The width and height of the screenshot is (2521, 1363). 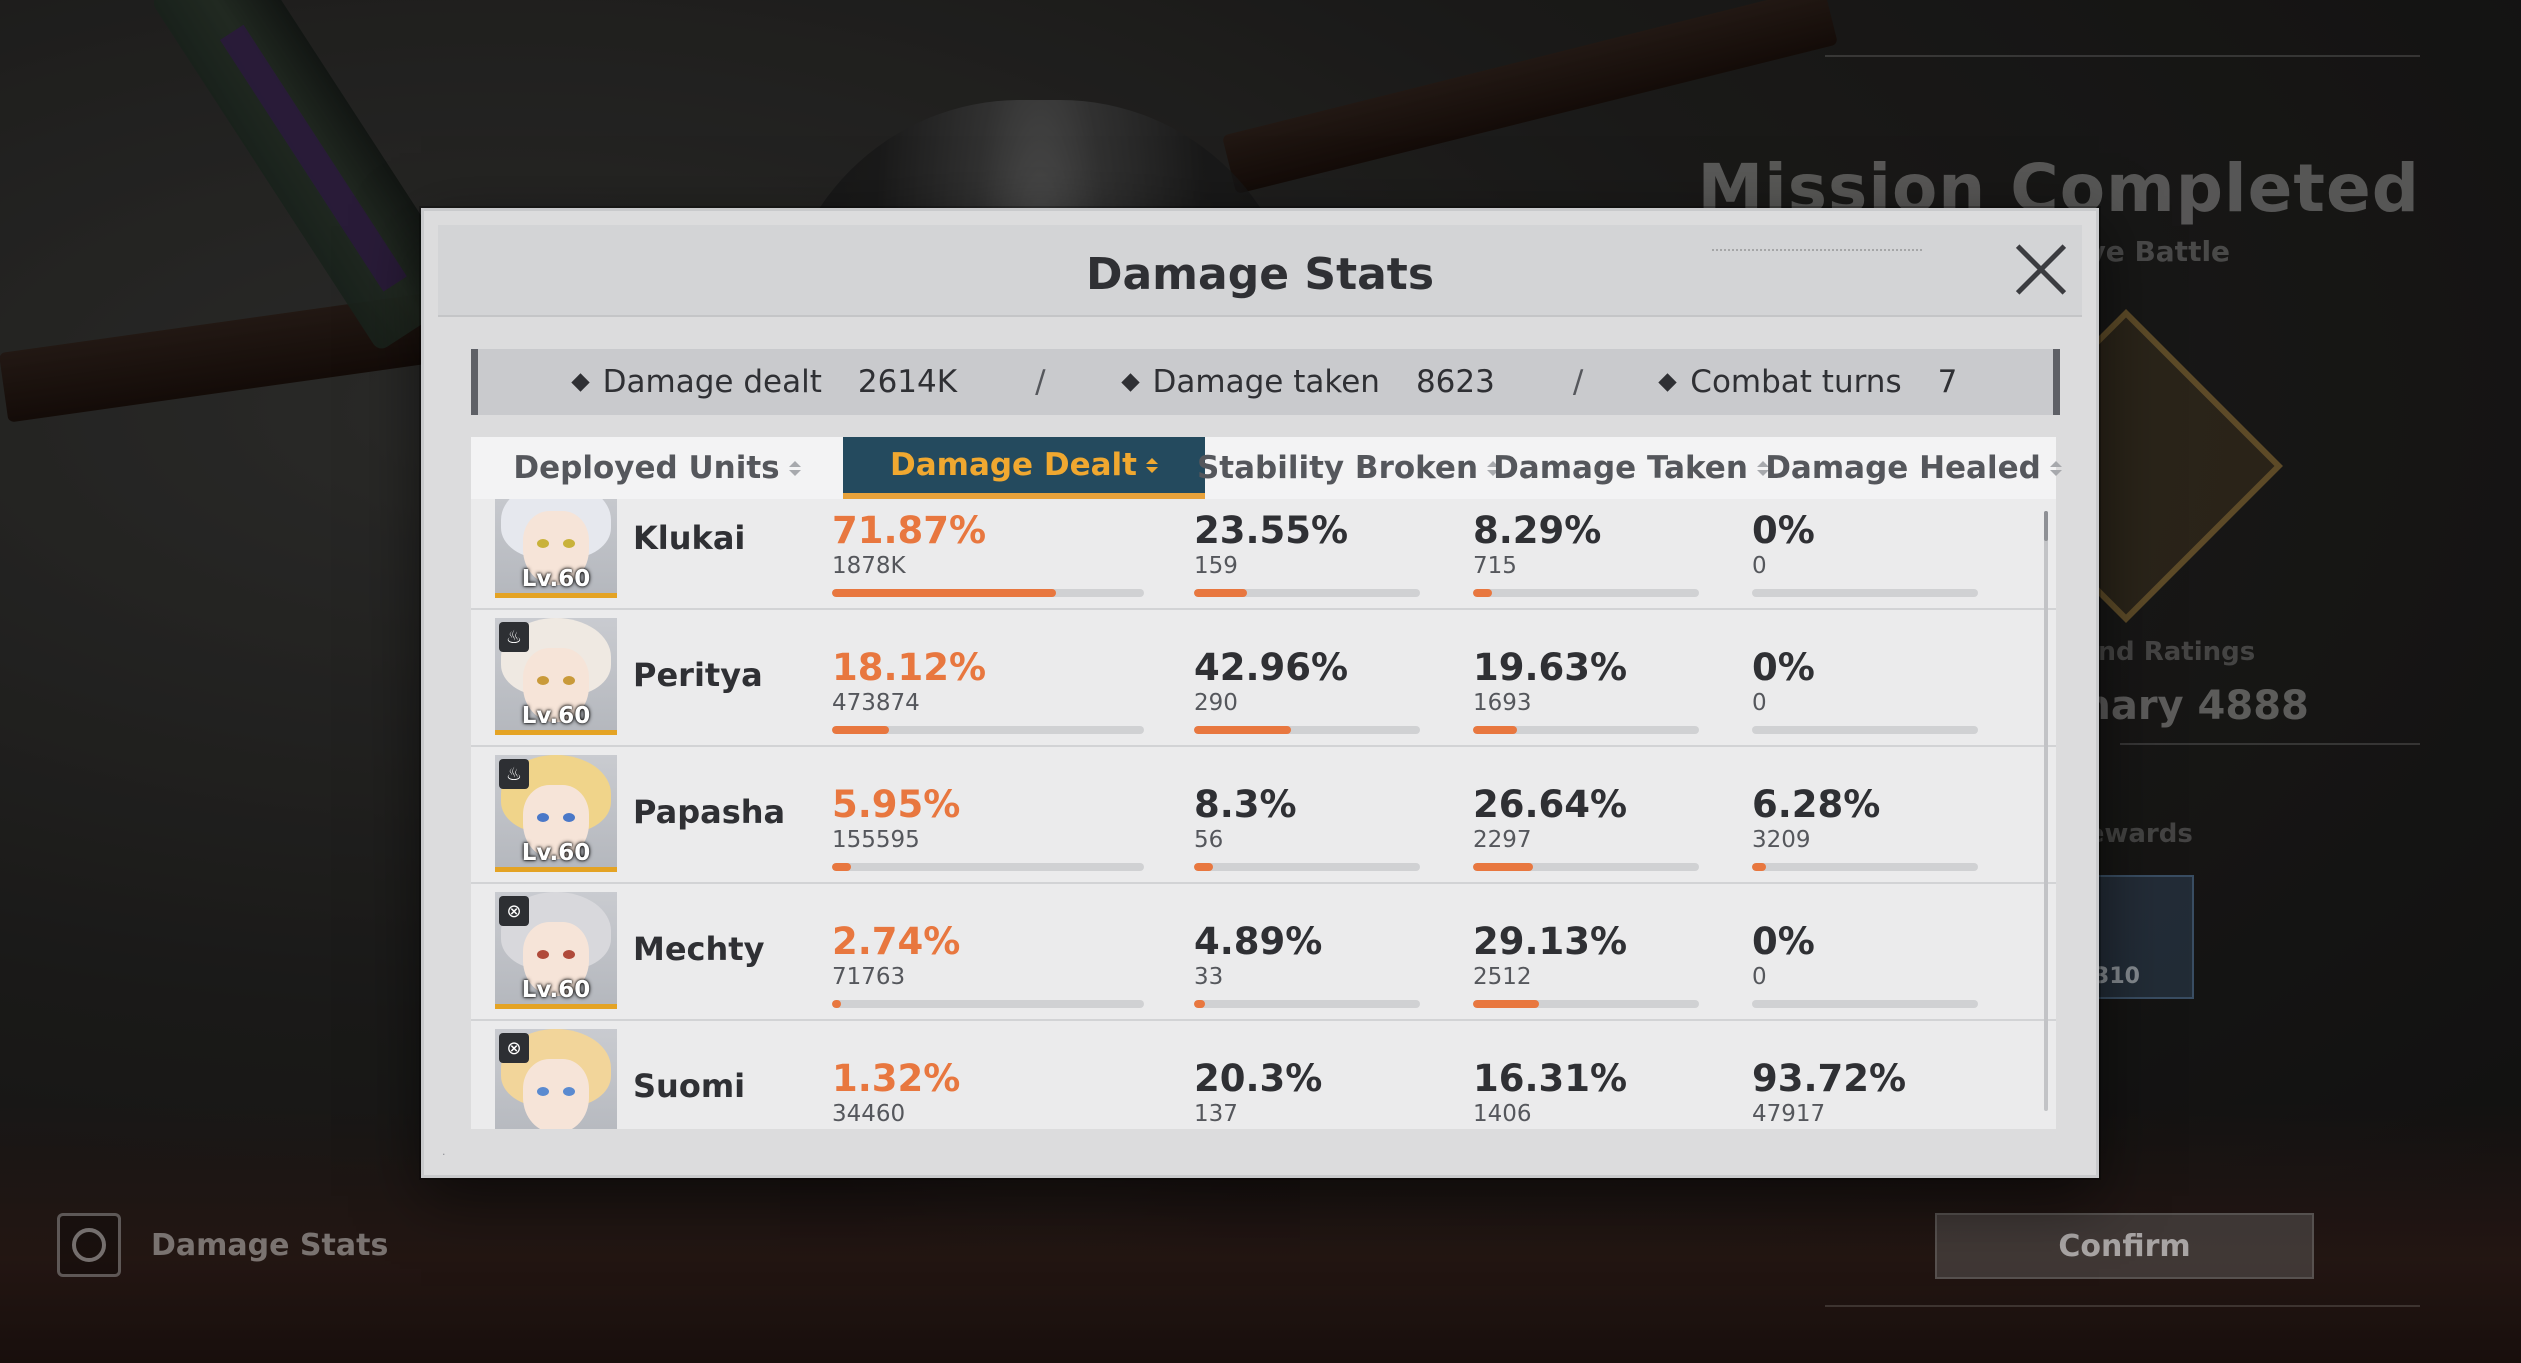 What do you see at coordinates (712, 382) in the screenshot?
I see `summary-label: Damage dealt` at bounding box center [712, 382].